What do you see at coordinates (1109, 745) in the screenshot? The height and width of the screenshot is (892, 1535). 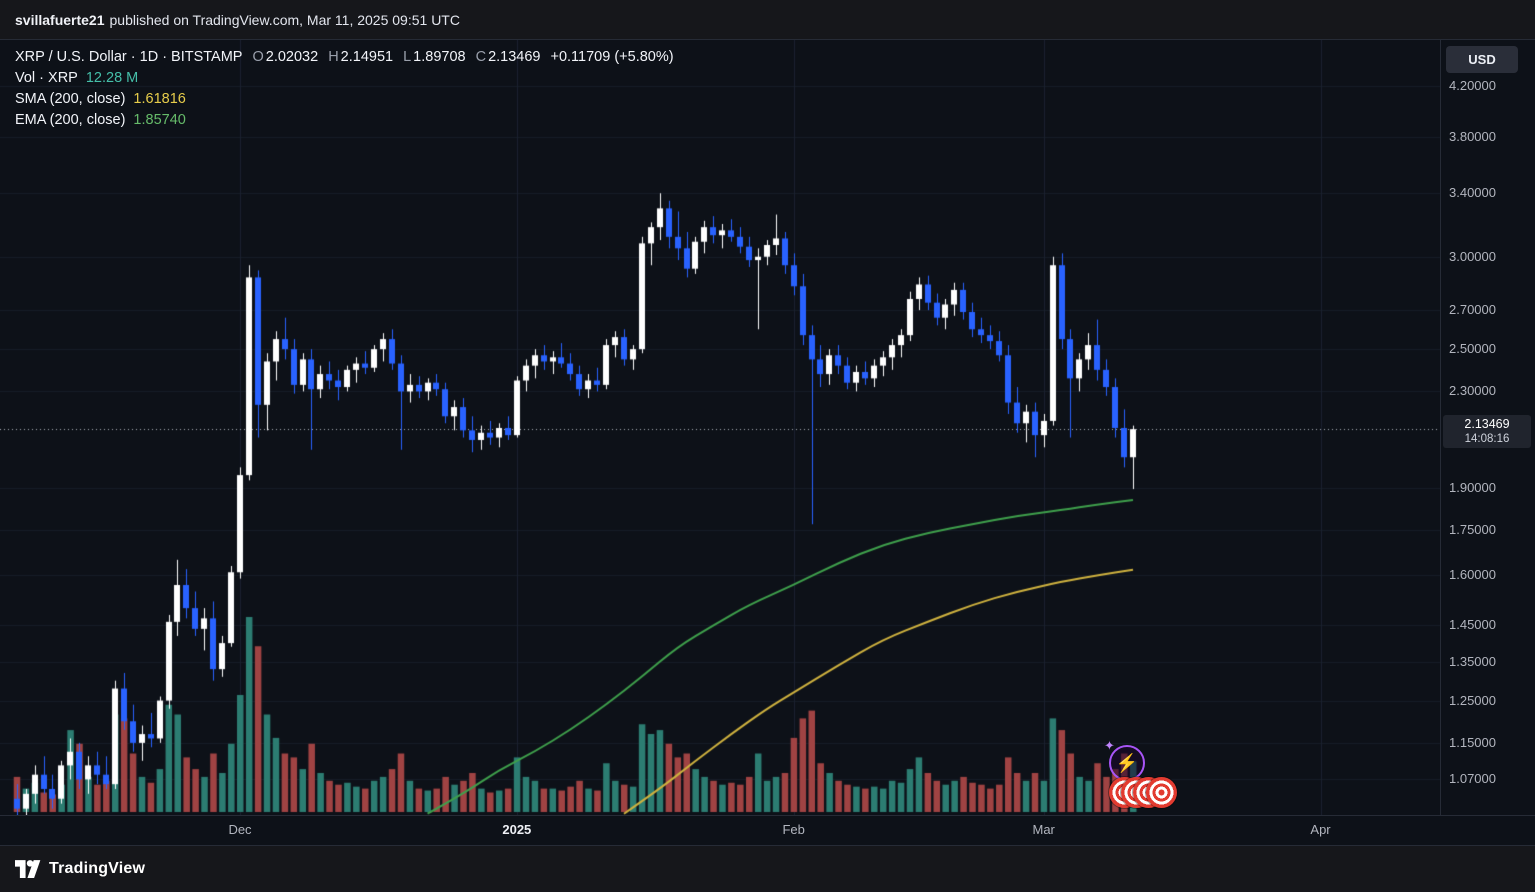 I see `sparkle-icon: ✦` at bounding box center [1109, 745].